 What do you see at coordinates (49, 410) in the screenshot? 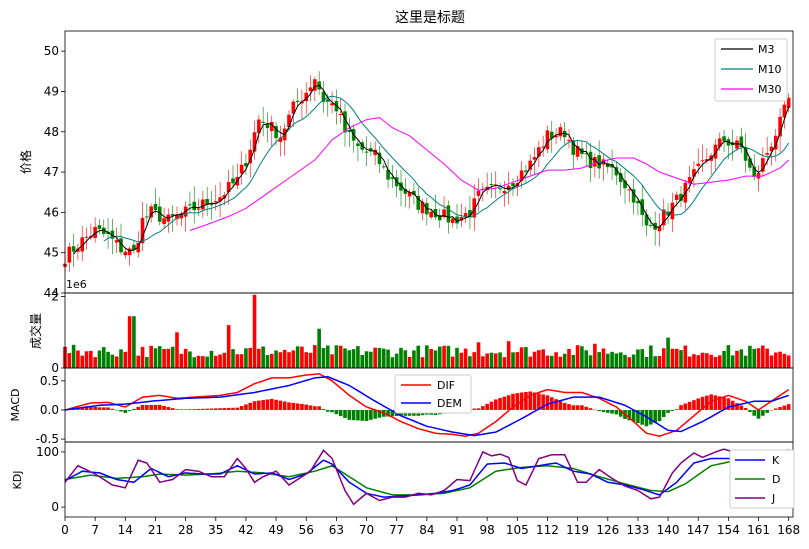
I see `macd-ytick-label: 0.0` at bounding box center [49, 410].